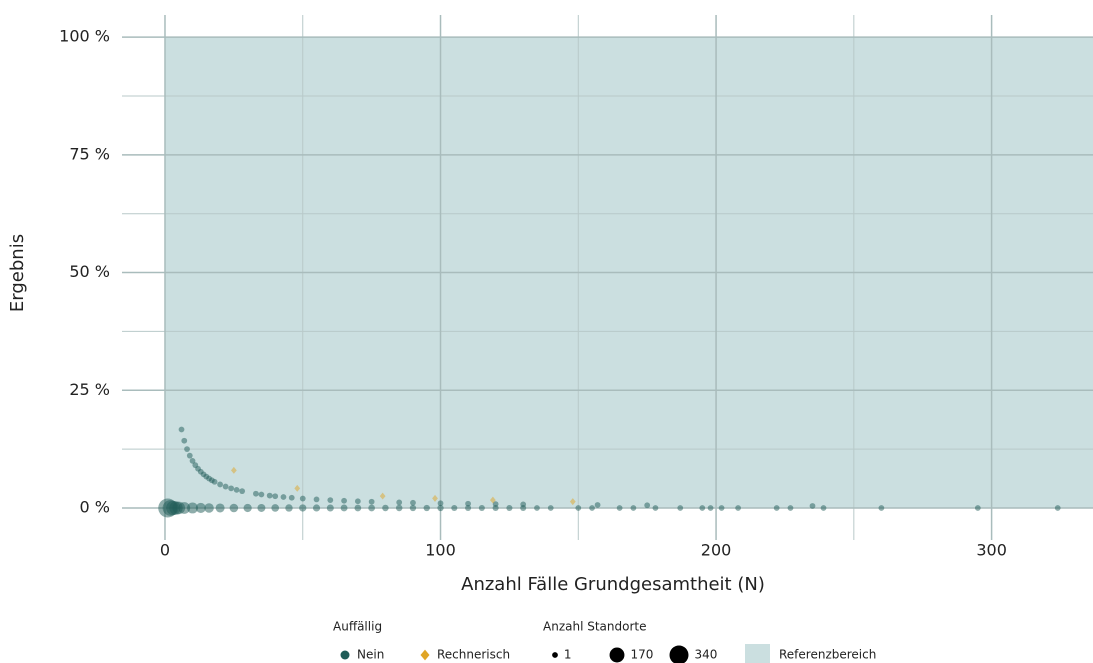 Image resolution: width=1093 pixels, height=663 pixels. Describe the element at coordinates (89, 389) in the screenshot. I see `y-tick-label: 25 %` at that location.